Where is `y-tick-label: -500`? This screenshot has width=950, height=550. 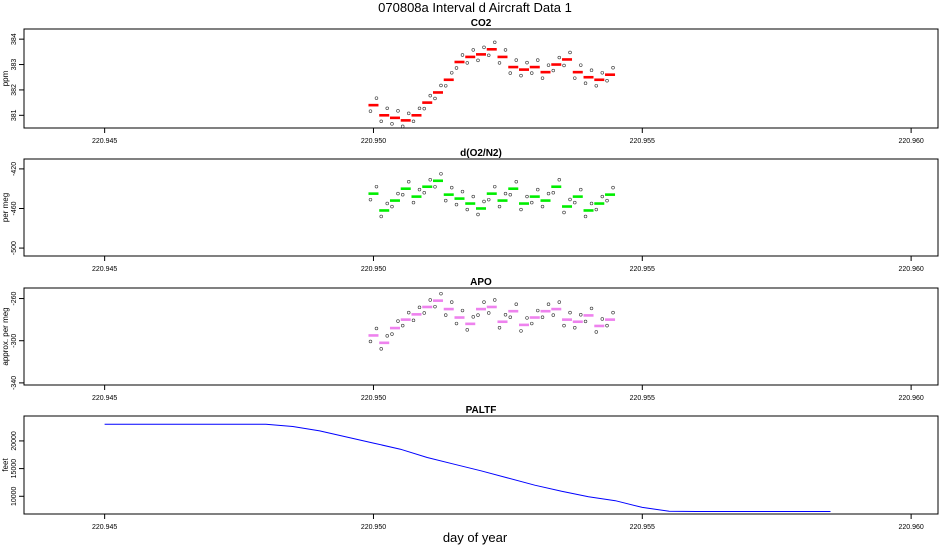
y-tick-label: -500 is located at coordinates (14, 248).